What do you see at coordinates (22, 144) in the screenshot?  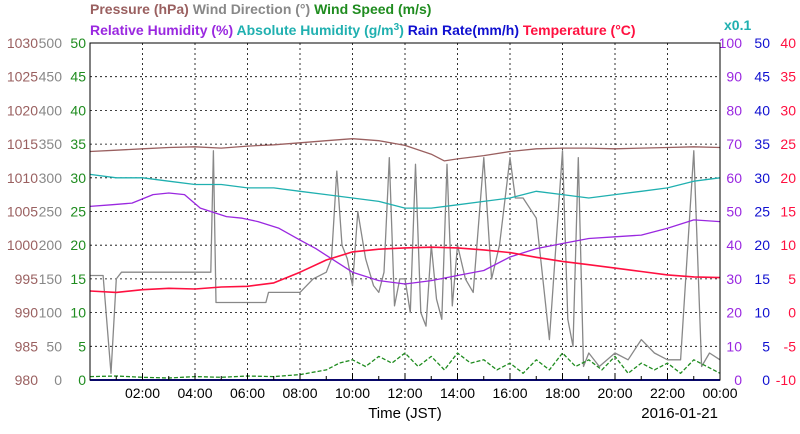 I see `y-tick-label: 1015` at bounding box center [22, 144].